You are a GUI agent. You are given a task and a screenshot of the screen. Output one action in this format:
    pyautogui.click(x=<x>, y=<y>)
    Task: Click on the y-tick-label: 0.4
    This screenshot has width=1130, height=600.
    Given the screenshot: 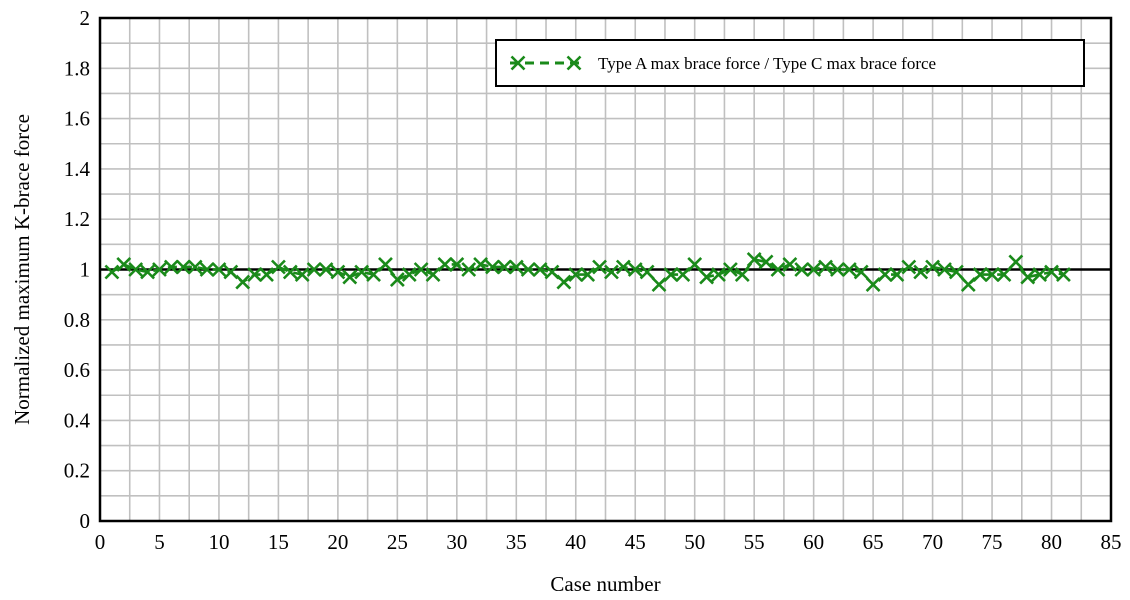 What is the action you would take?
    pyautogui.click(x=77, y=420)
    